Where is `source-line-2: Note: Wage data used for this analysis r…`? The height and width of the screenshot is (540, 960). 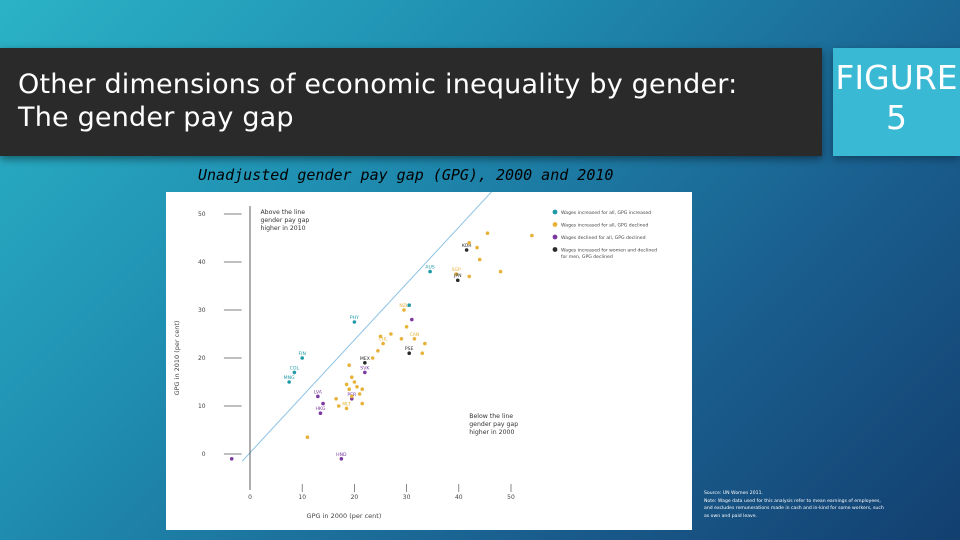
source-line-2: Note: Wage data used for this analysis r… is located at coordinates (792, 501).